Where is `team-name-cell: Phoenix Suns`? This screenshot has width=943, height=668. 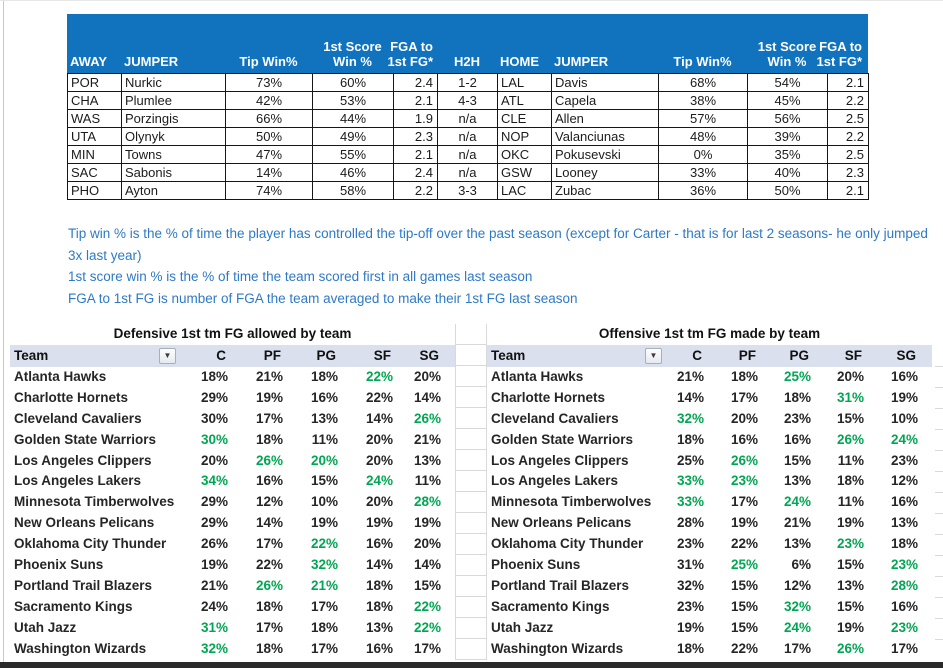
team-name-cell: Phoenix Suns is located at coordinates (536, 565).